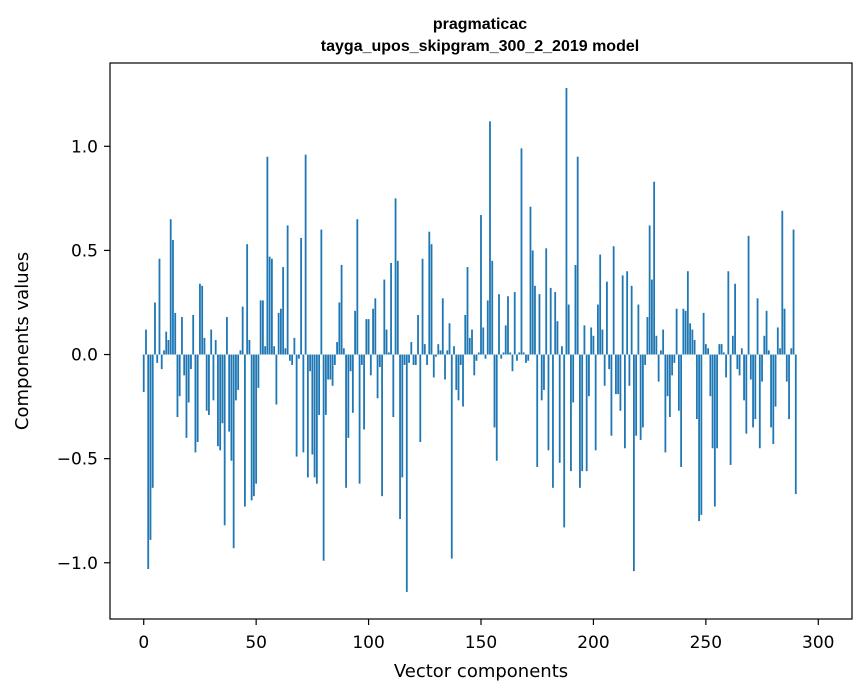  Describe the element at coordinates (22, 341) in the screenshot. I see `y-axis-label: Components values` at that location.